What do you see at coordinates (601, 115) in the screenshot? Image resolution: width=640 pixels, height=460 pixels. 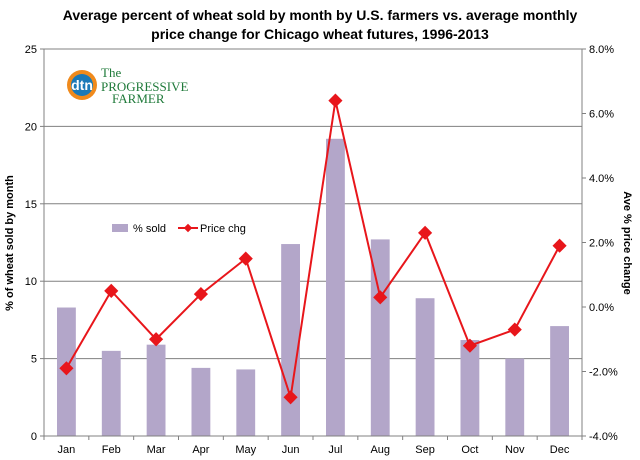 I see `y-right-tick-label: 6.0%` at bounding box center [601, 115].